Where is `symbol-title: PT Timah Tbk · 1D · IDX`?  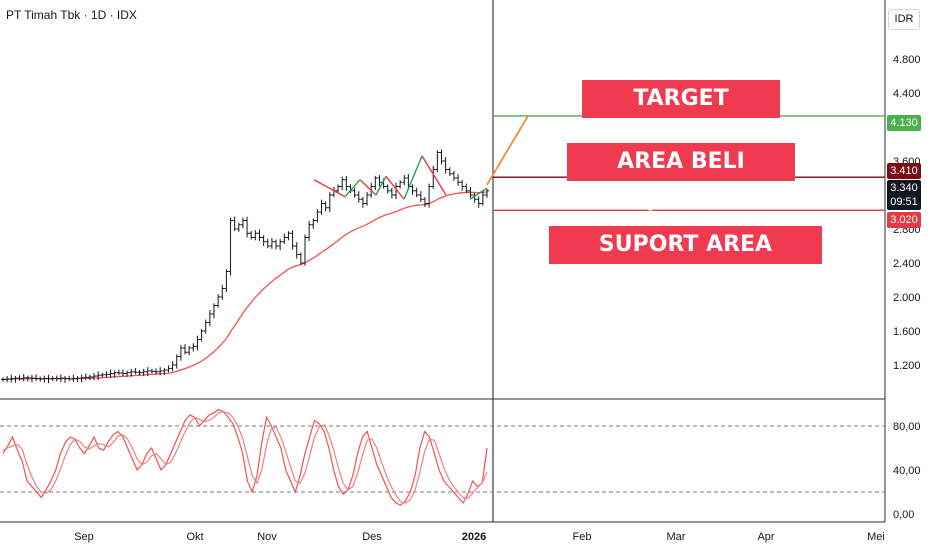
symbol-title: PT Timah Tbk · 1D · IDX is located at coordinates (71, 15).